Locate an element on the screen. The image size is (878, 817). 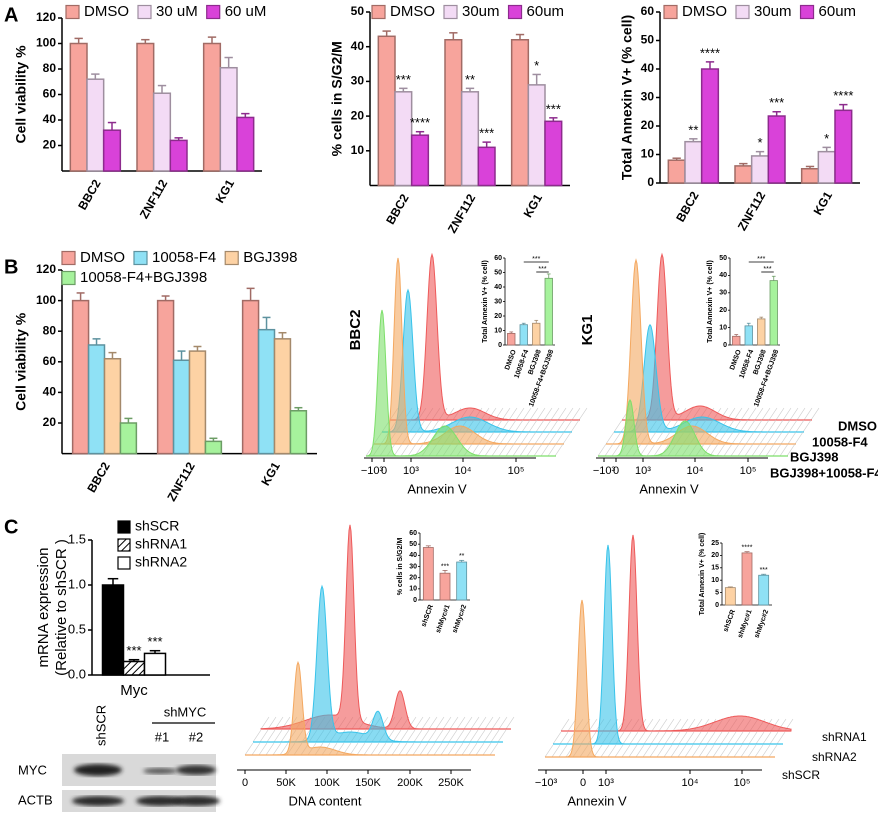
blot-lane-label: shSCR is located at coordinates (100, 725).